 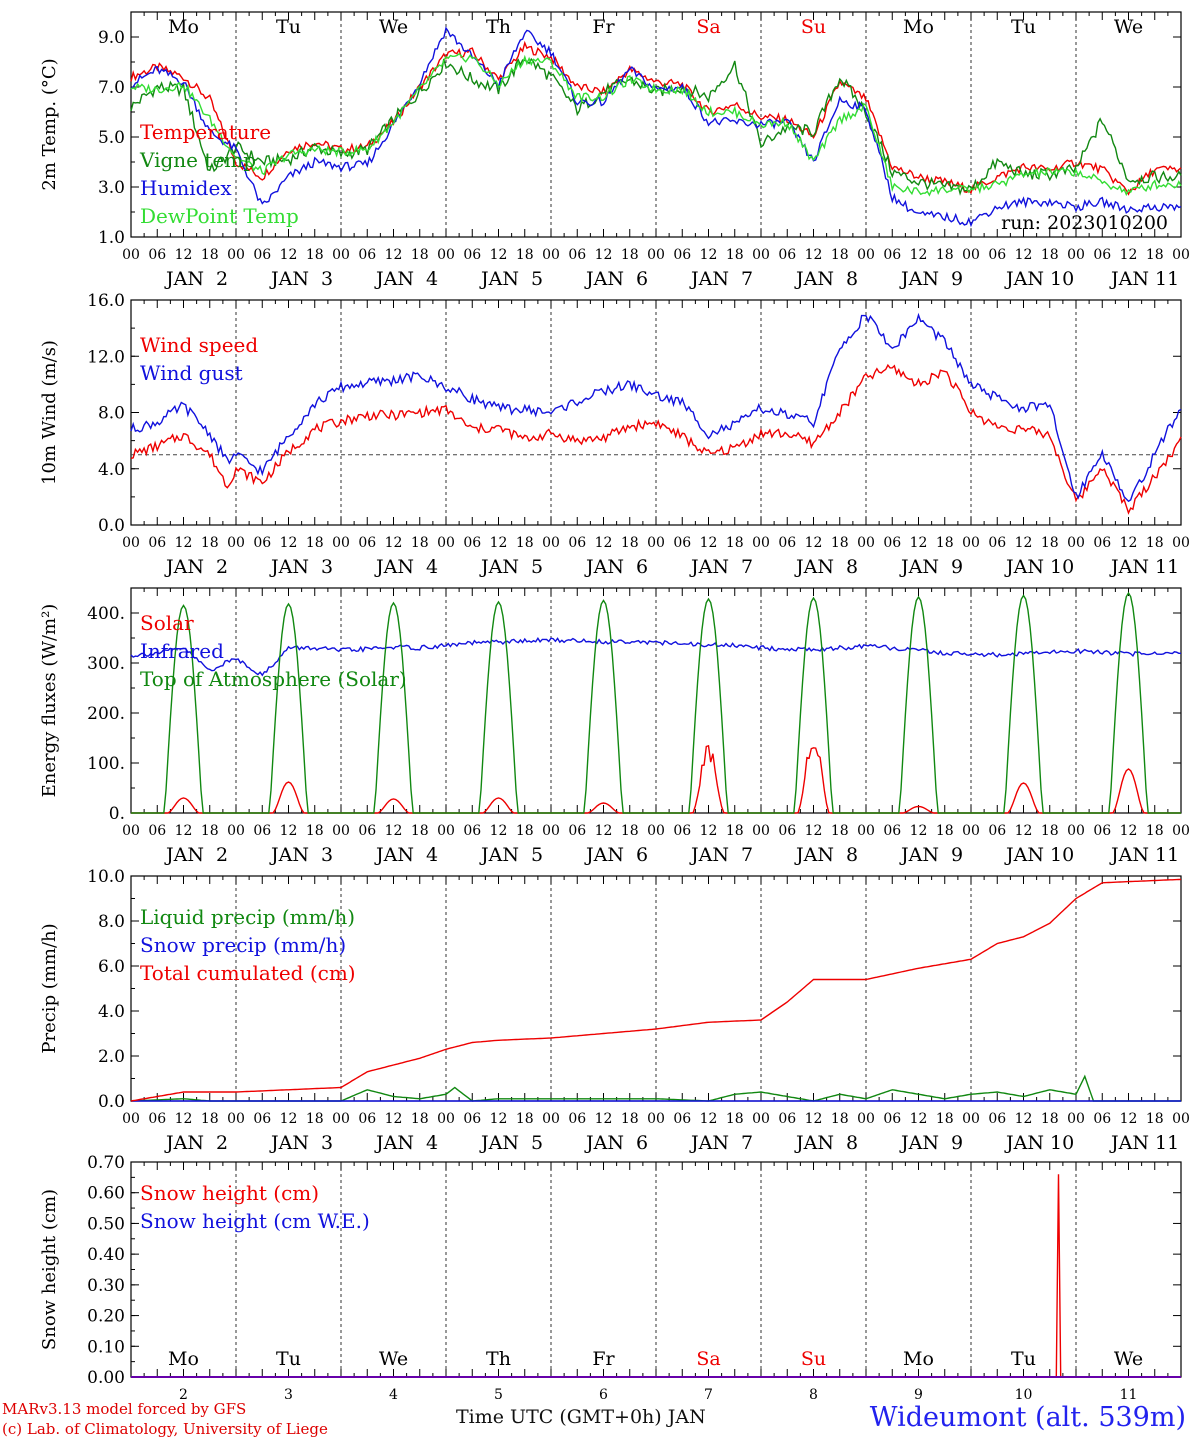 What do you see at coordinates (111, 138) in the screenshot?
I see `y-tick-label: 5.0` at bounding box center [111, 138].